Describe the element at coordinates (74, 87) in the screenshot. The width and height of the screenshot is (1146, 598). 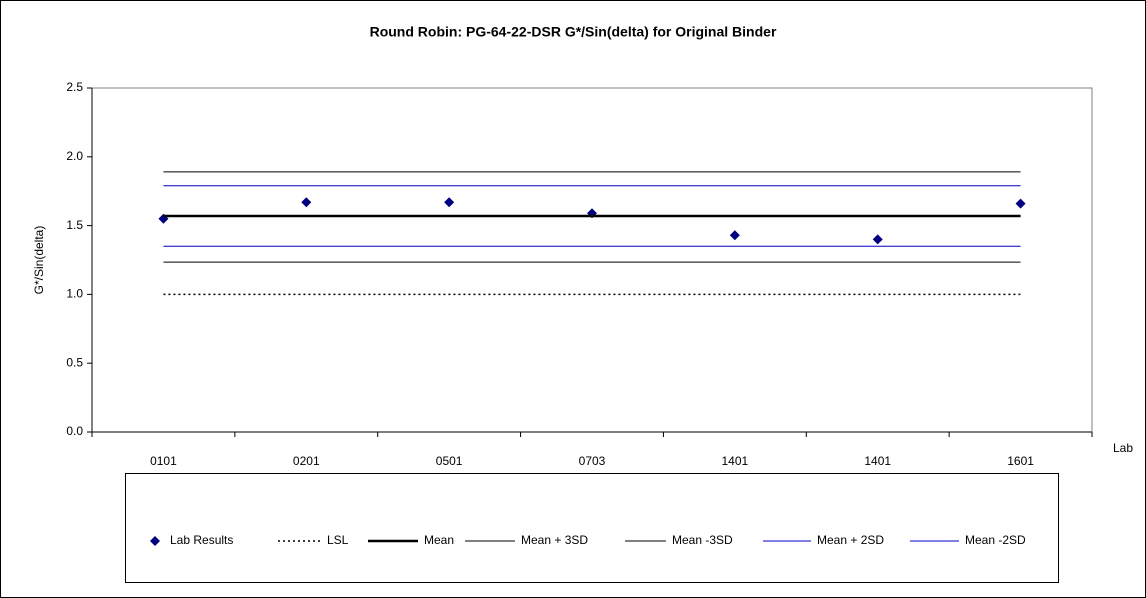
I see `y-tick-label: 2.5` at that location.